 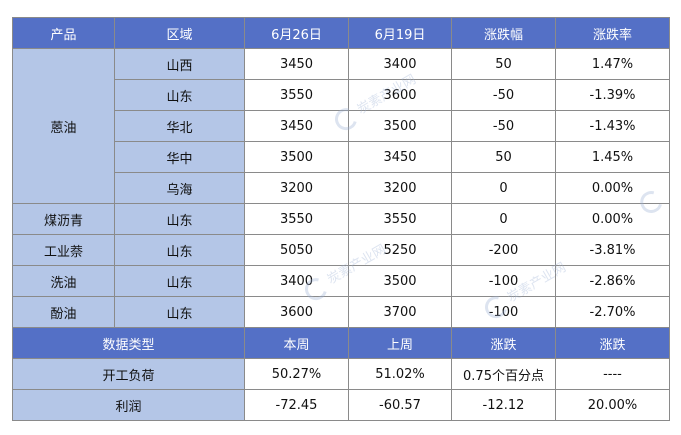 I want to click on stats-header-last-week: 上周, so click(x=400, y=343).